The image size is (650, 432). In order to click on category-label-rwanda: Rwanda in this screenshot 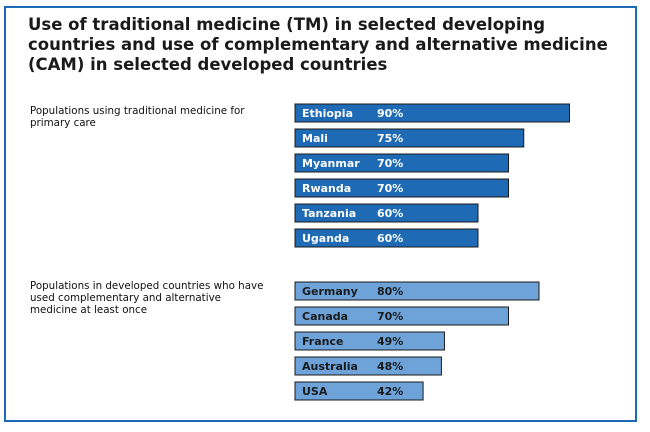, I will do `click(326, 188)`.